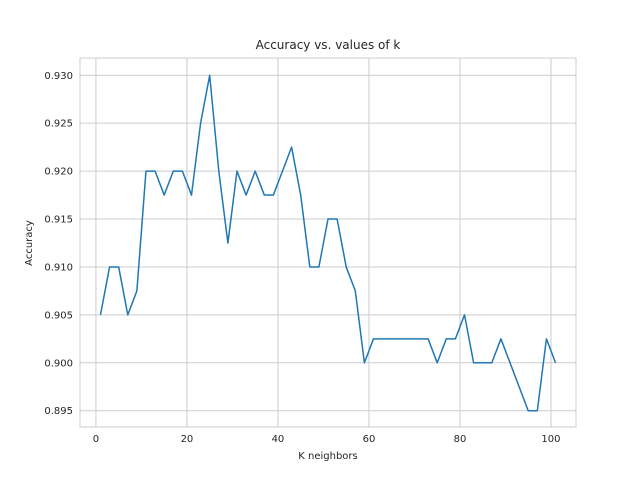  What do you see at coordinates (460, 439) in the screenshot?
I see `x-tick-label: 80` at bounding box center [460, 439].